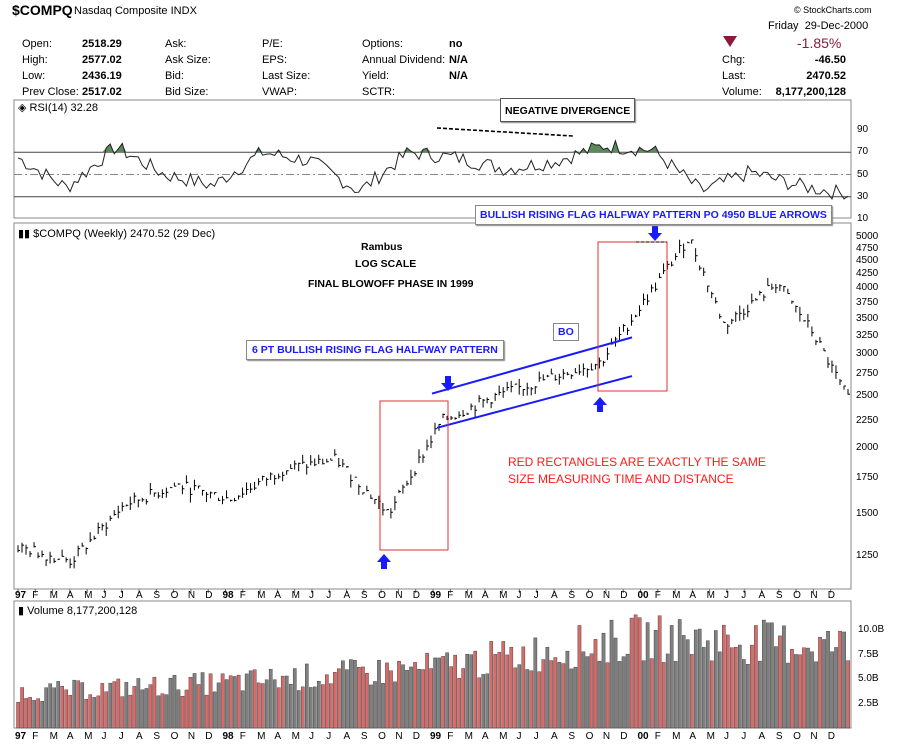  Describe the element at coordinates (600, 404) in the screenshot. I see `arrow-up-icon` at that location.